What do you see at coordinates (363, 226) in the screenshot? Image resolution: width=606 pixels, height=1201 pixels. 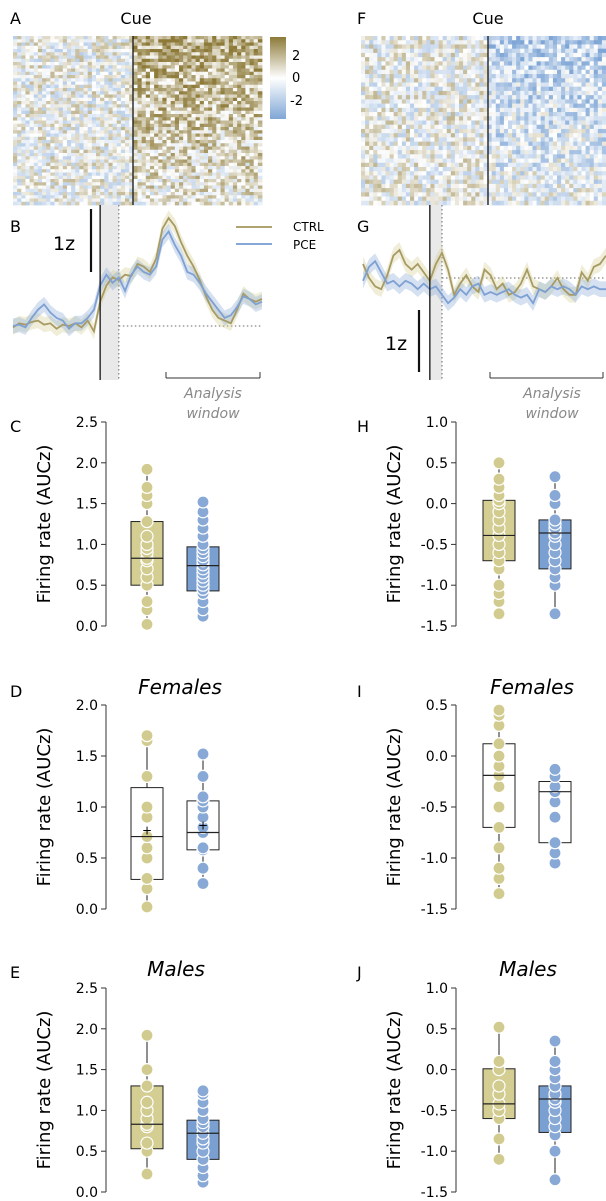 I see `panel-letter-g: G` at bounding box center [363, 226].